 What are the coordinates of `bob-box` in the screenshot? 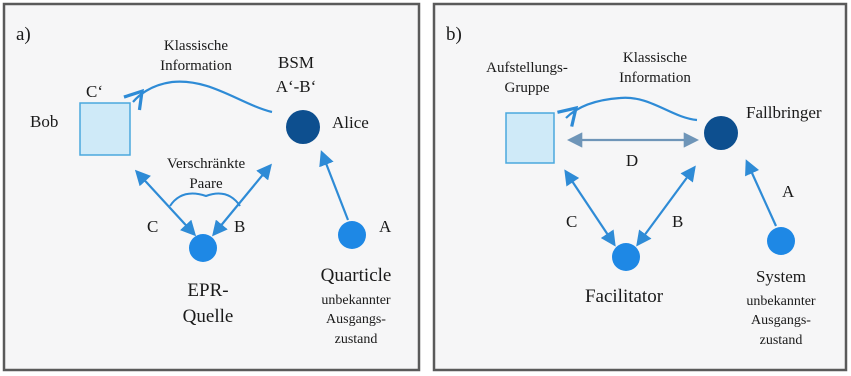 It's located at (105, 129).